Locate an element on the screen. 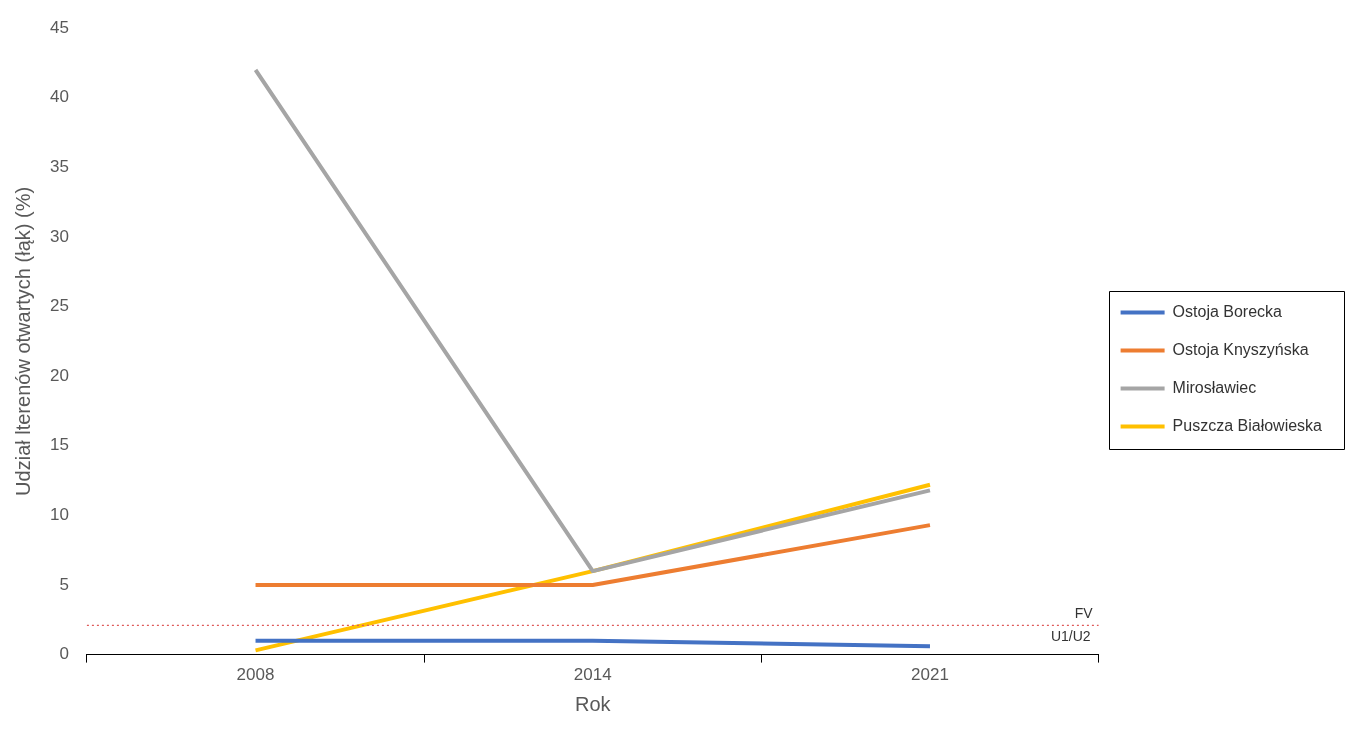  x-tick-label: 2014 is located at coordinates (592, 675).